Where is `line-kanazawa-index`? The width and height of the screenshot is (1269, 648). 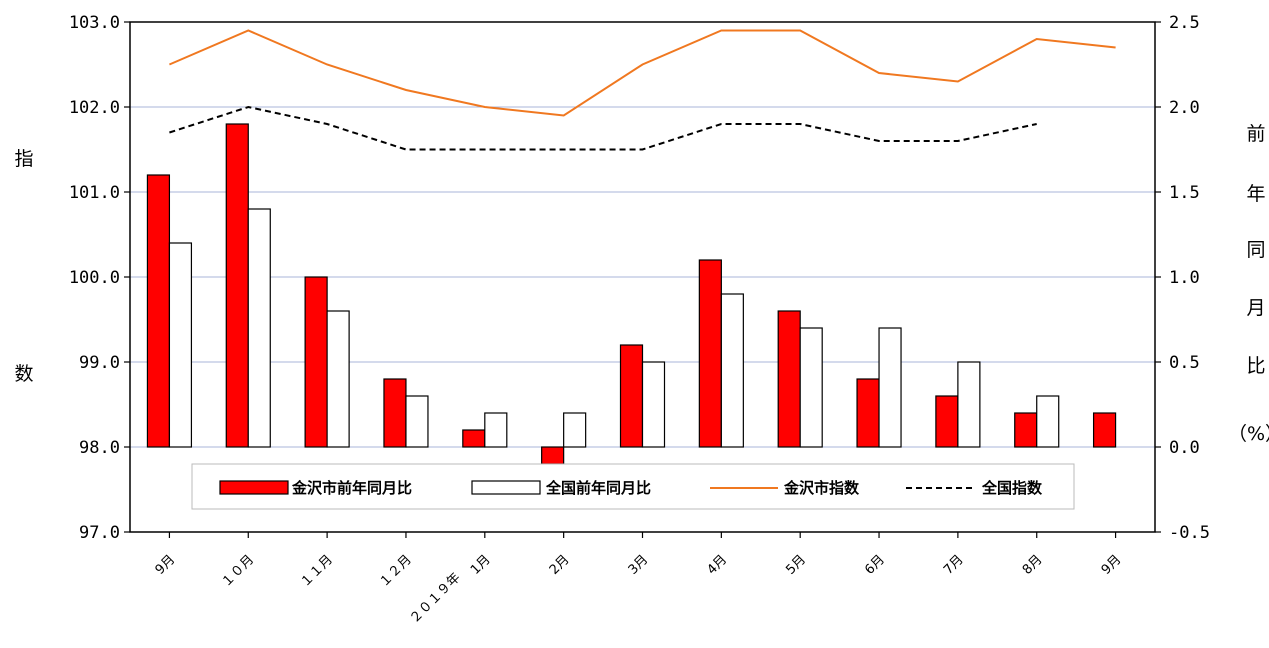
line-kanazawa-index is located at coordinates (642, 73).